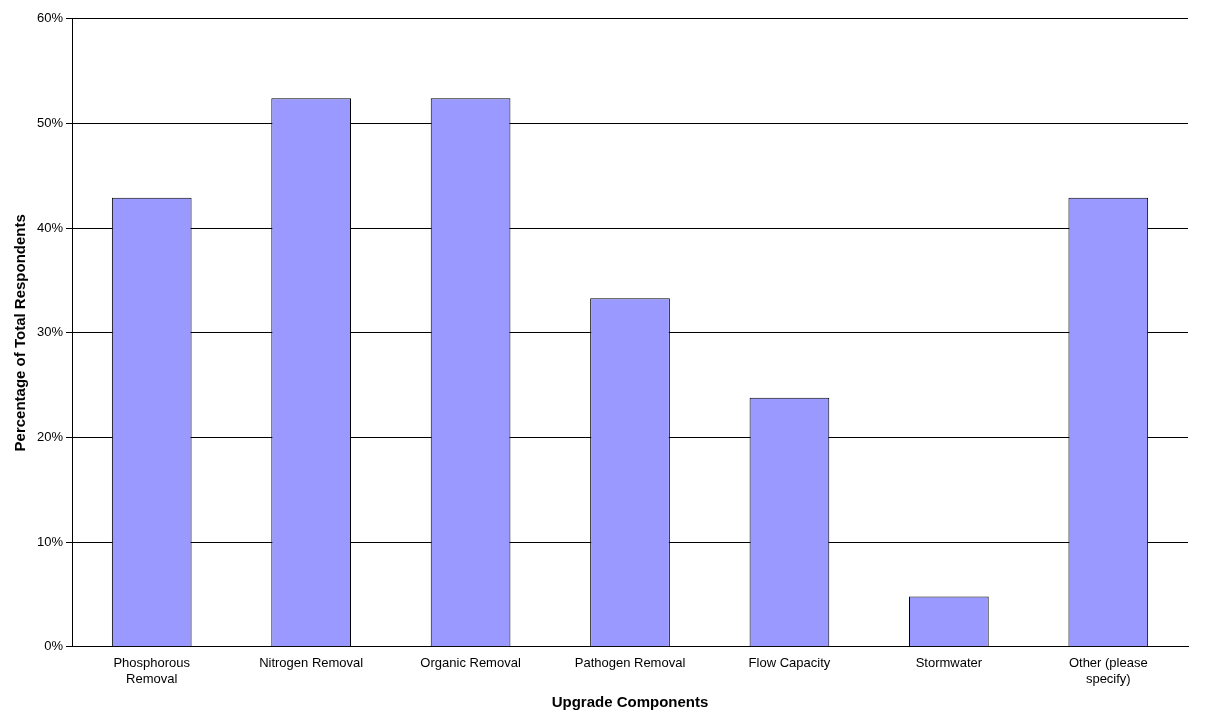  Describe the element at coordinates (20, 333) in the screenshot. I see `y-axis-title: Percentage of Total Respondents` at that location.